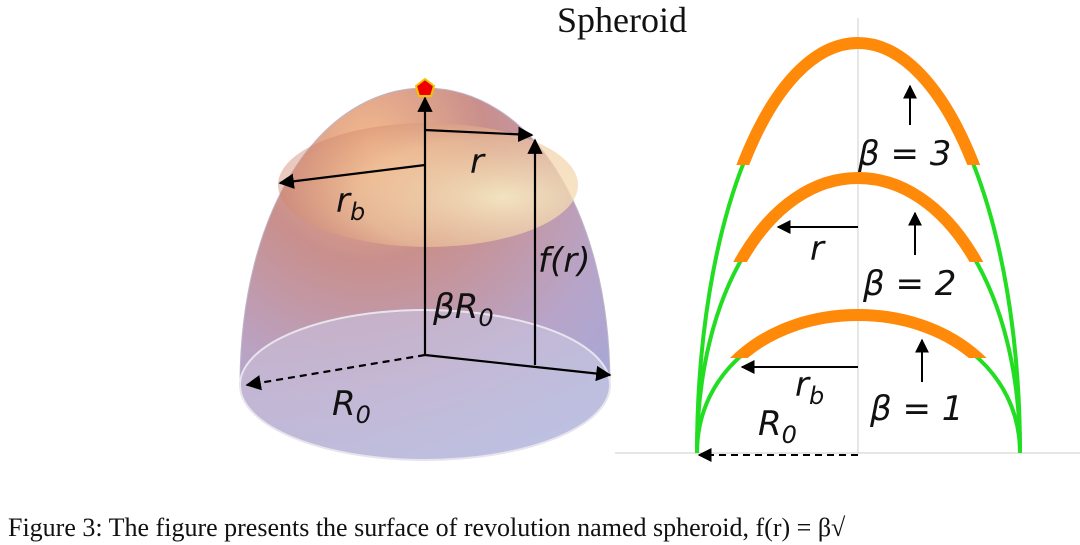 This screenshot has width=1080, height=545. I want to click on label-beta-r0: βR0, so click(463, 309).